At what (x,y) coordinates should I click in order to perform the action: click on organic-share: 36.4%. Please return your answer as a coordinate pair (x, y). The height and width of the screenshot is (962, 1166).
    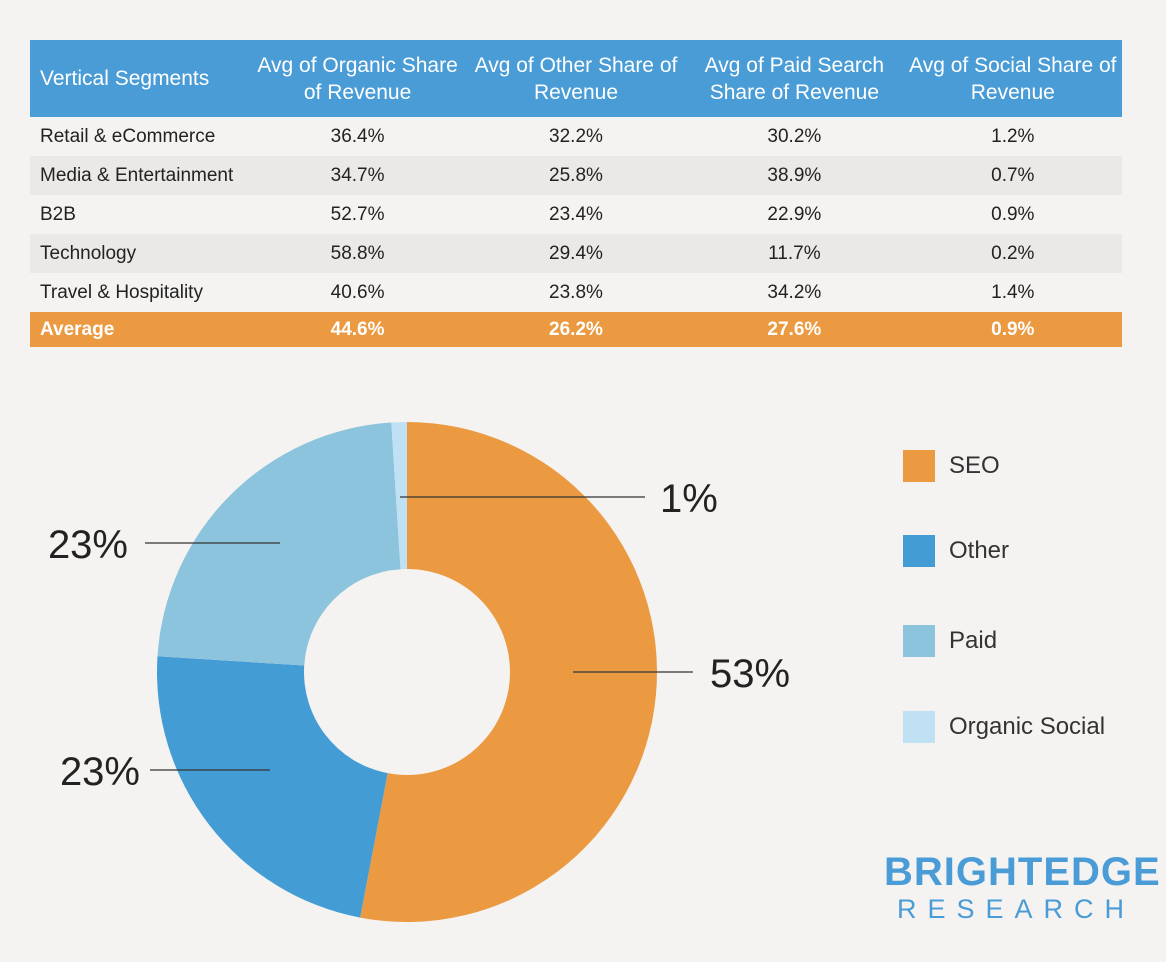
    Looking at the image, I should click on (357, 136).